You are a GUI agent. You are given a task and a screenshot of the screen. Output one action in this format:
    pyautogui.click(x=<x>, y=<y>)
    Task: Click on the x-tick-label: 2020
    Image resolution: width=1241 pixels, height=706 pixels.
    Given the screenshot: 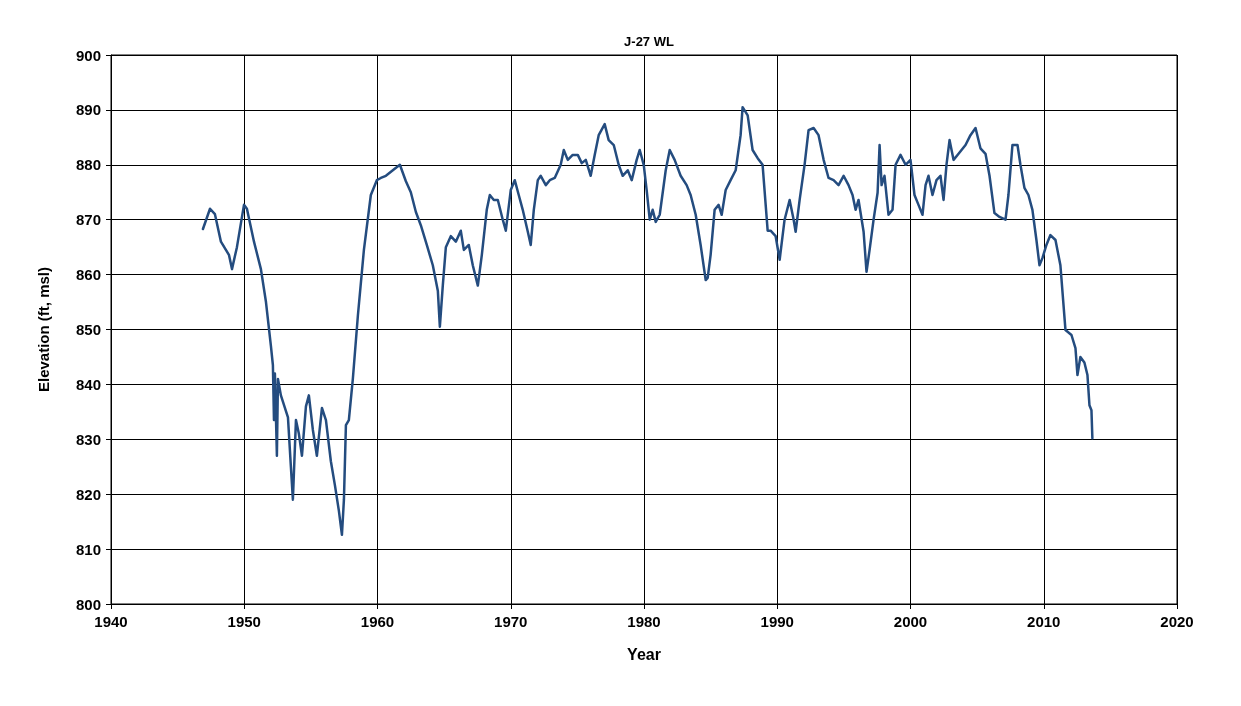 What is the action you would take?
    pyautogui.click(x=1177, y=621)
    